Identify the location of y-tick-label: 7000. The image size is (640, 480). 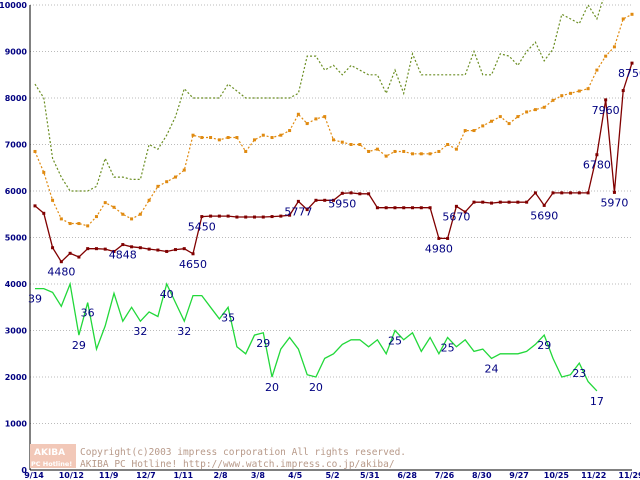
(16, 145).